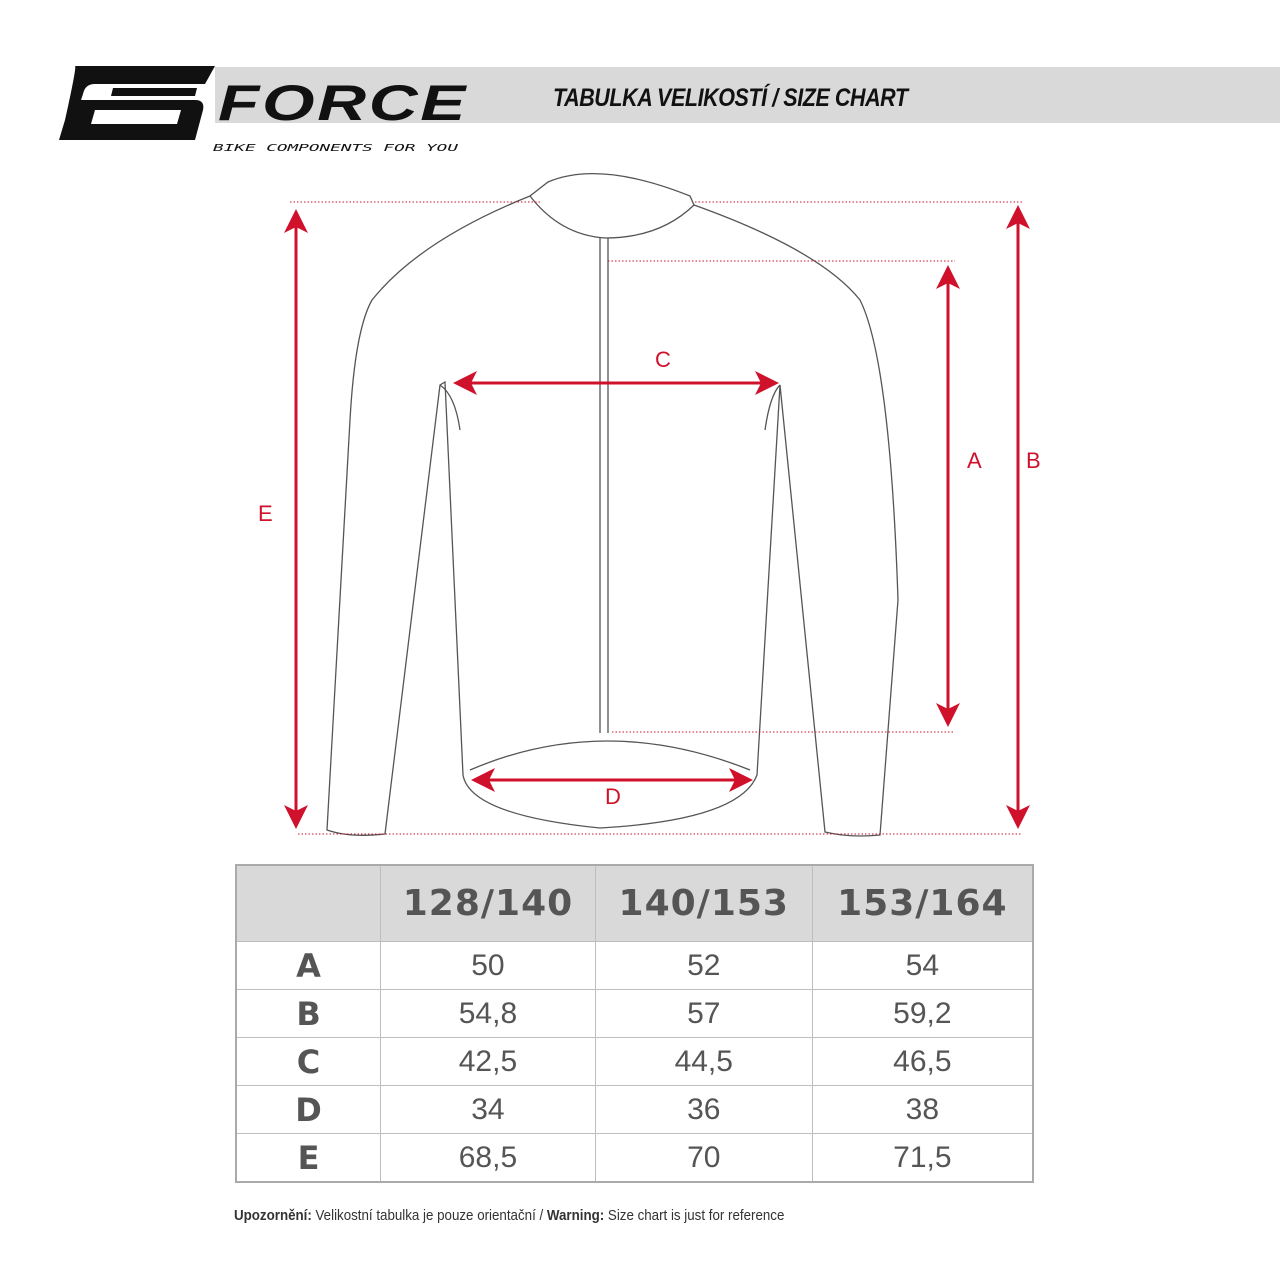 This screenshot has width=1280, height=1280. What do you see at coordinates (488, 1013) in the screenshot?
I see `cell: 54,8` at bounding box center [488, 1013].